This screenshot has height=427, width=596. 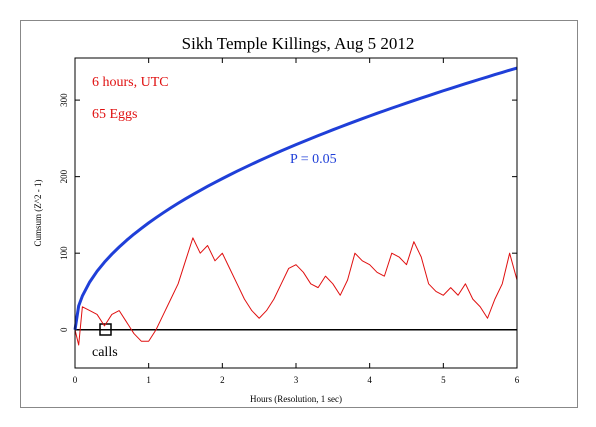 I want to click on x-tick-label: 6, so click(x=517, y=380).